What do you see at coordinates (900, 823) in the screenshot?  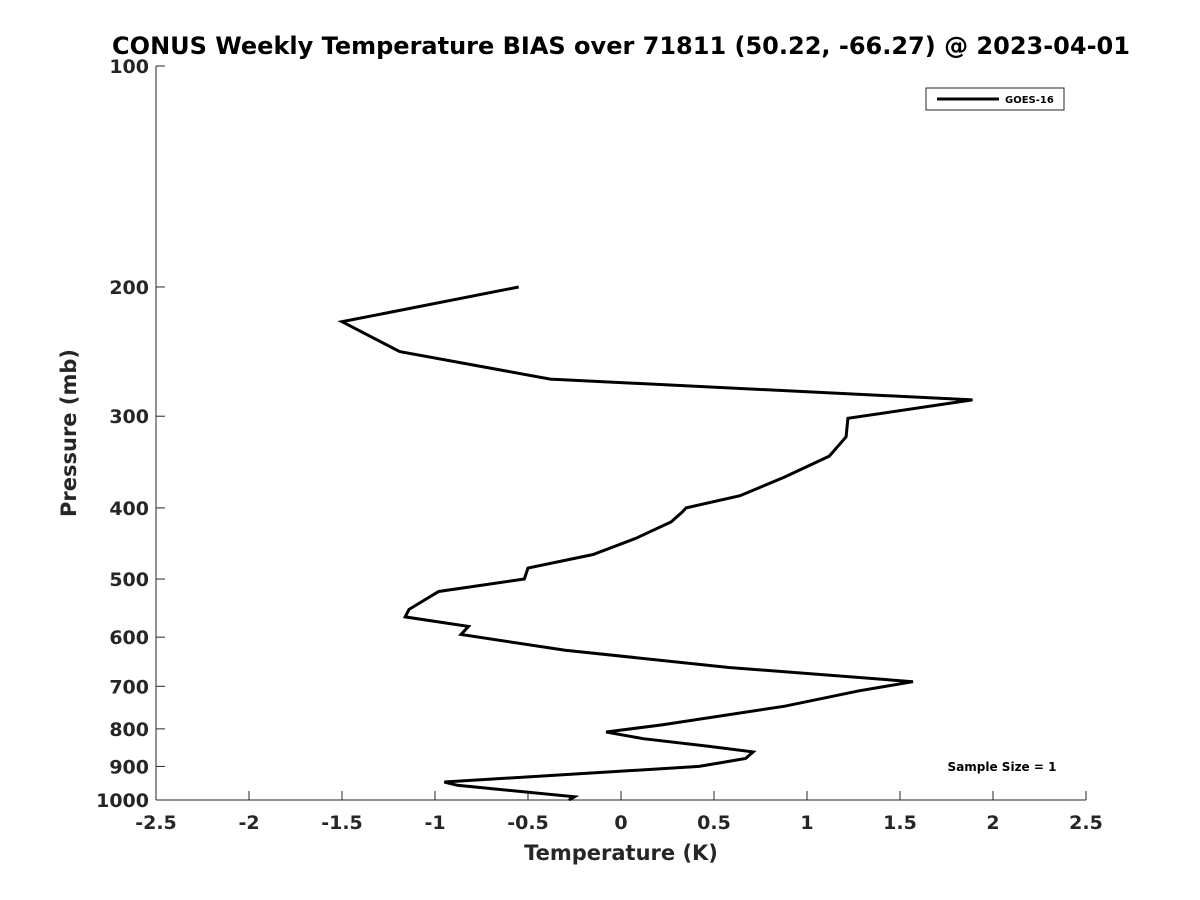 I see `x-tick-label: 1.5` at bounding box center [900, 823].